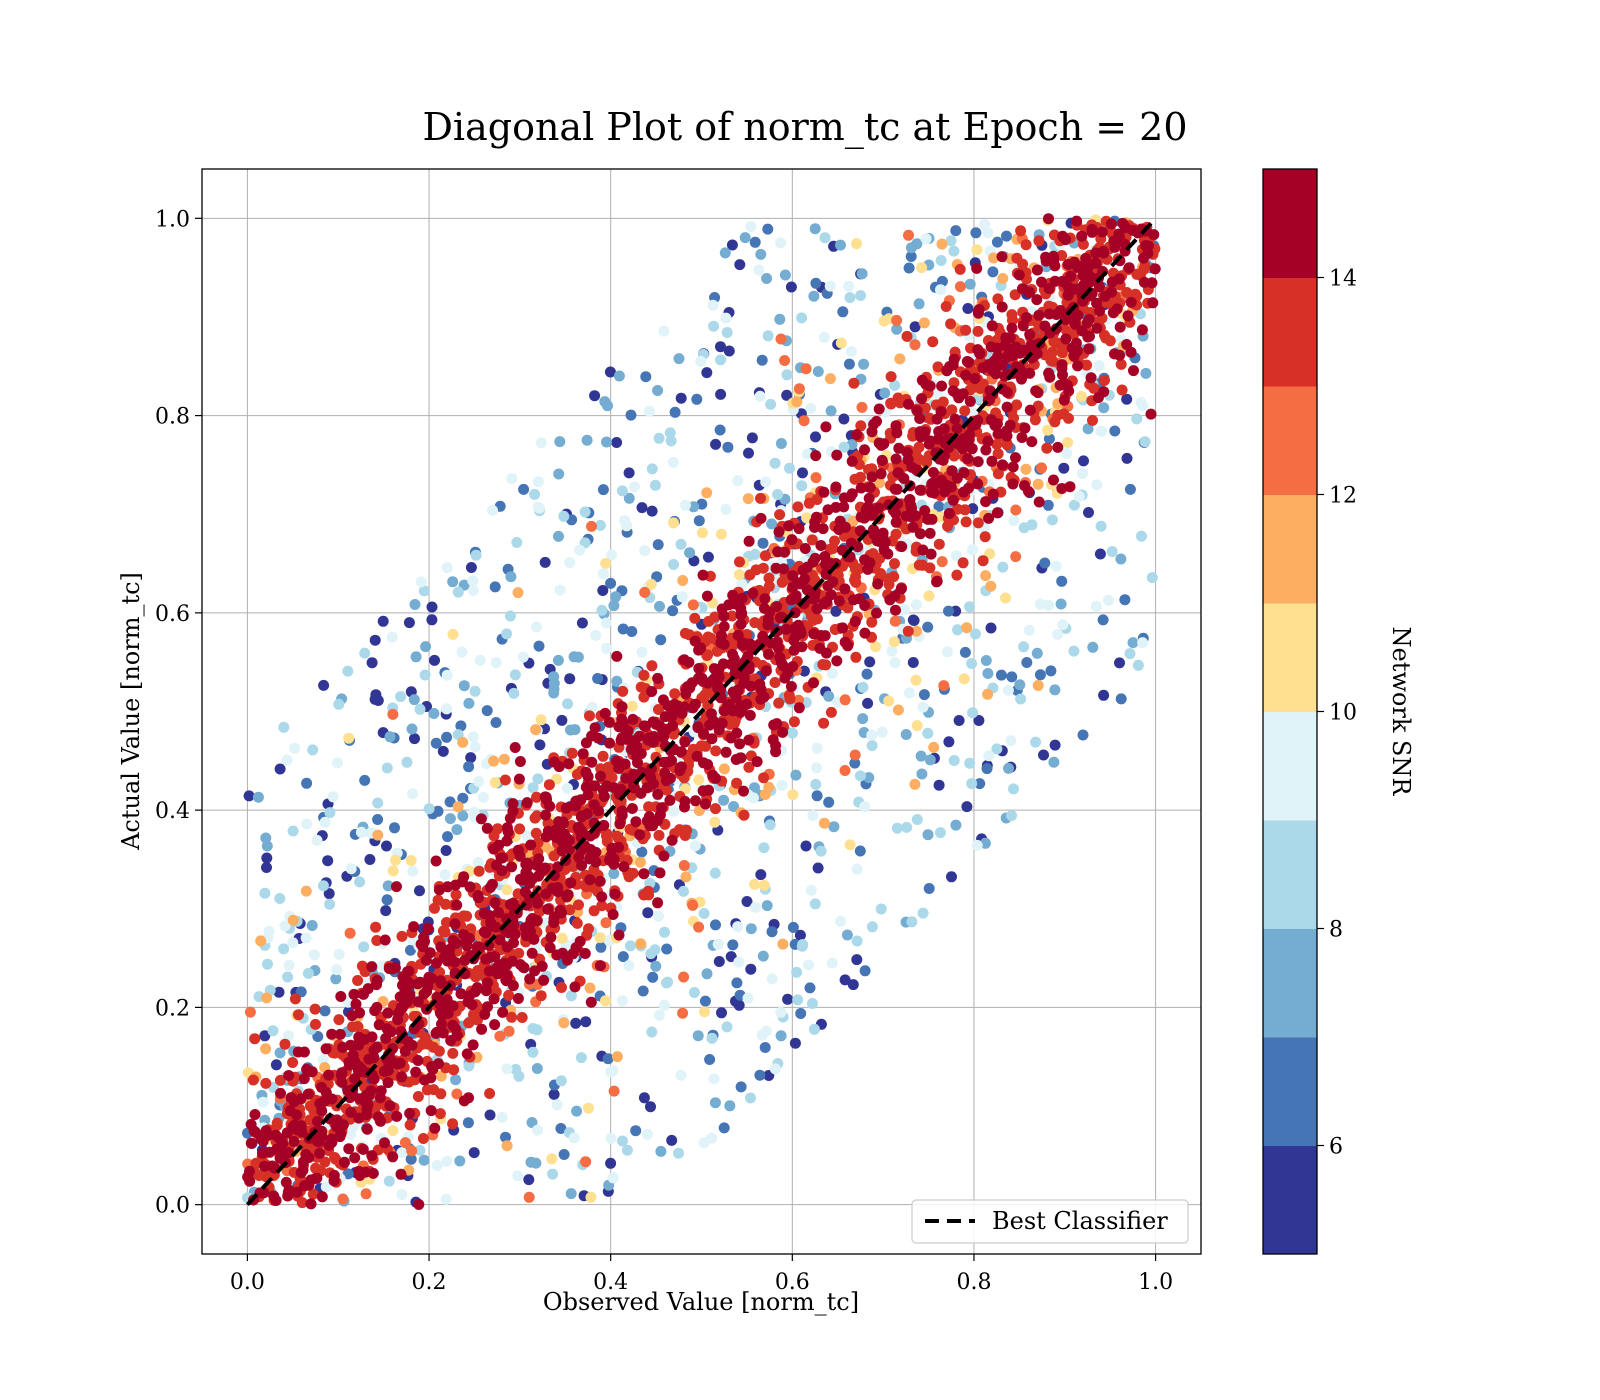 The image size is (1600, 1400). I want to click on y-tick-label: 0.4, so click(172, 811).